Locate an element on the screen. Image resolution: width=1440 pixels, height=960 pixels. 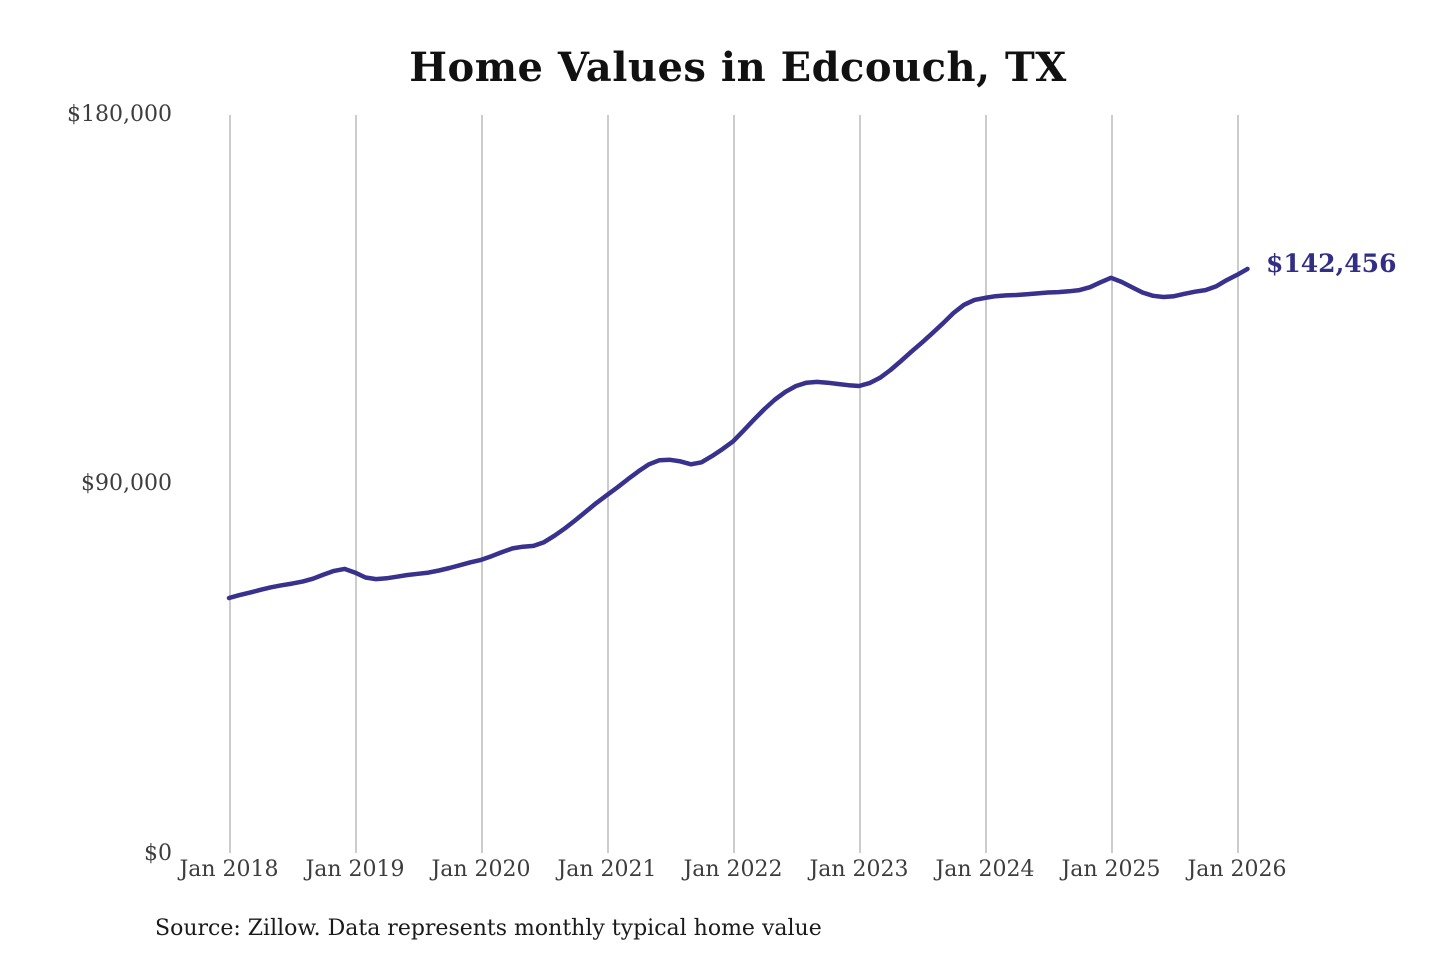
x-tick-jan-2024: Jan 2024 is located at coordinates (985, 869).